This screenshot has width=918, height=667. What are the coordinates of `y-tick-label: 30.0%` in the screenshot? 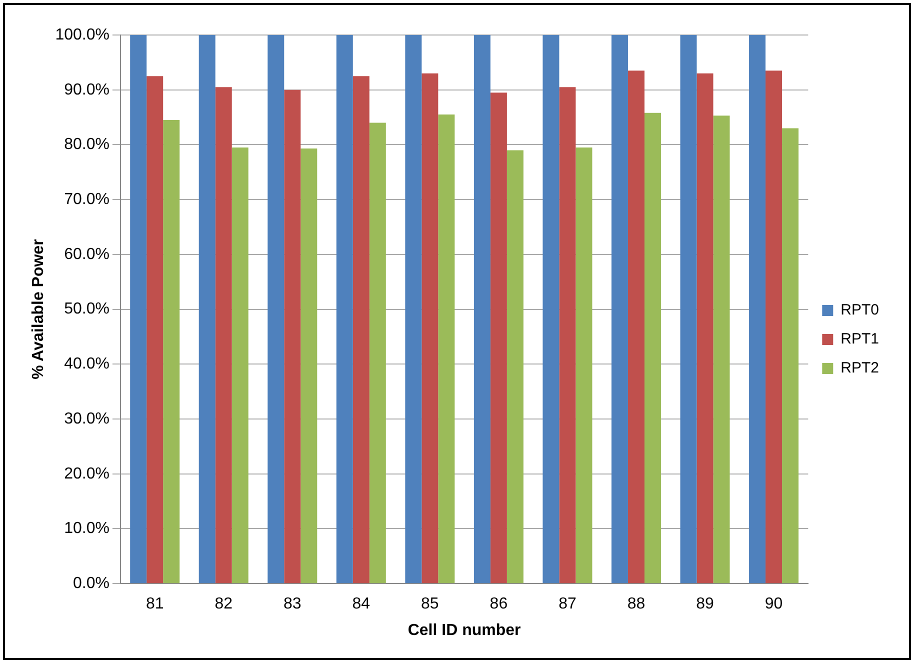 It's located at (87, 419).